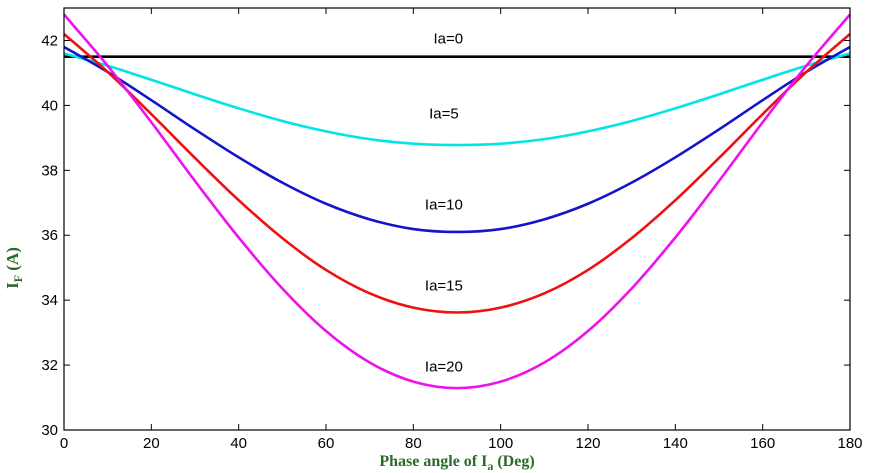  I want to click on x-tick-label: 20, so click(151, 443).